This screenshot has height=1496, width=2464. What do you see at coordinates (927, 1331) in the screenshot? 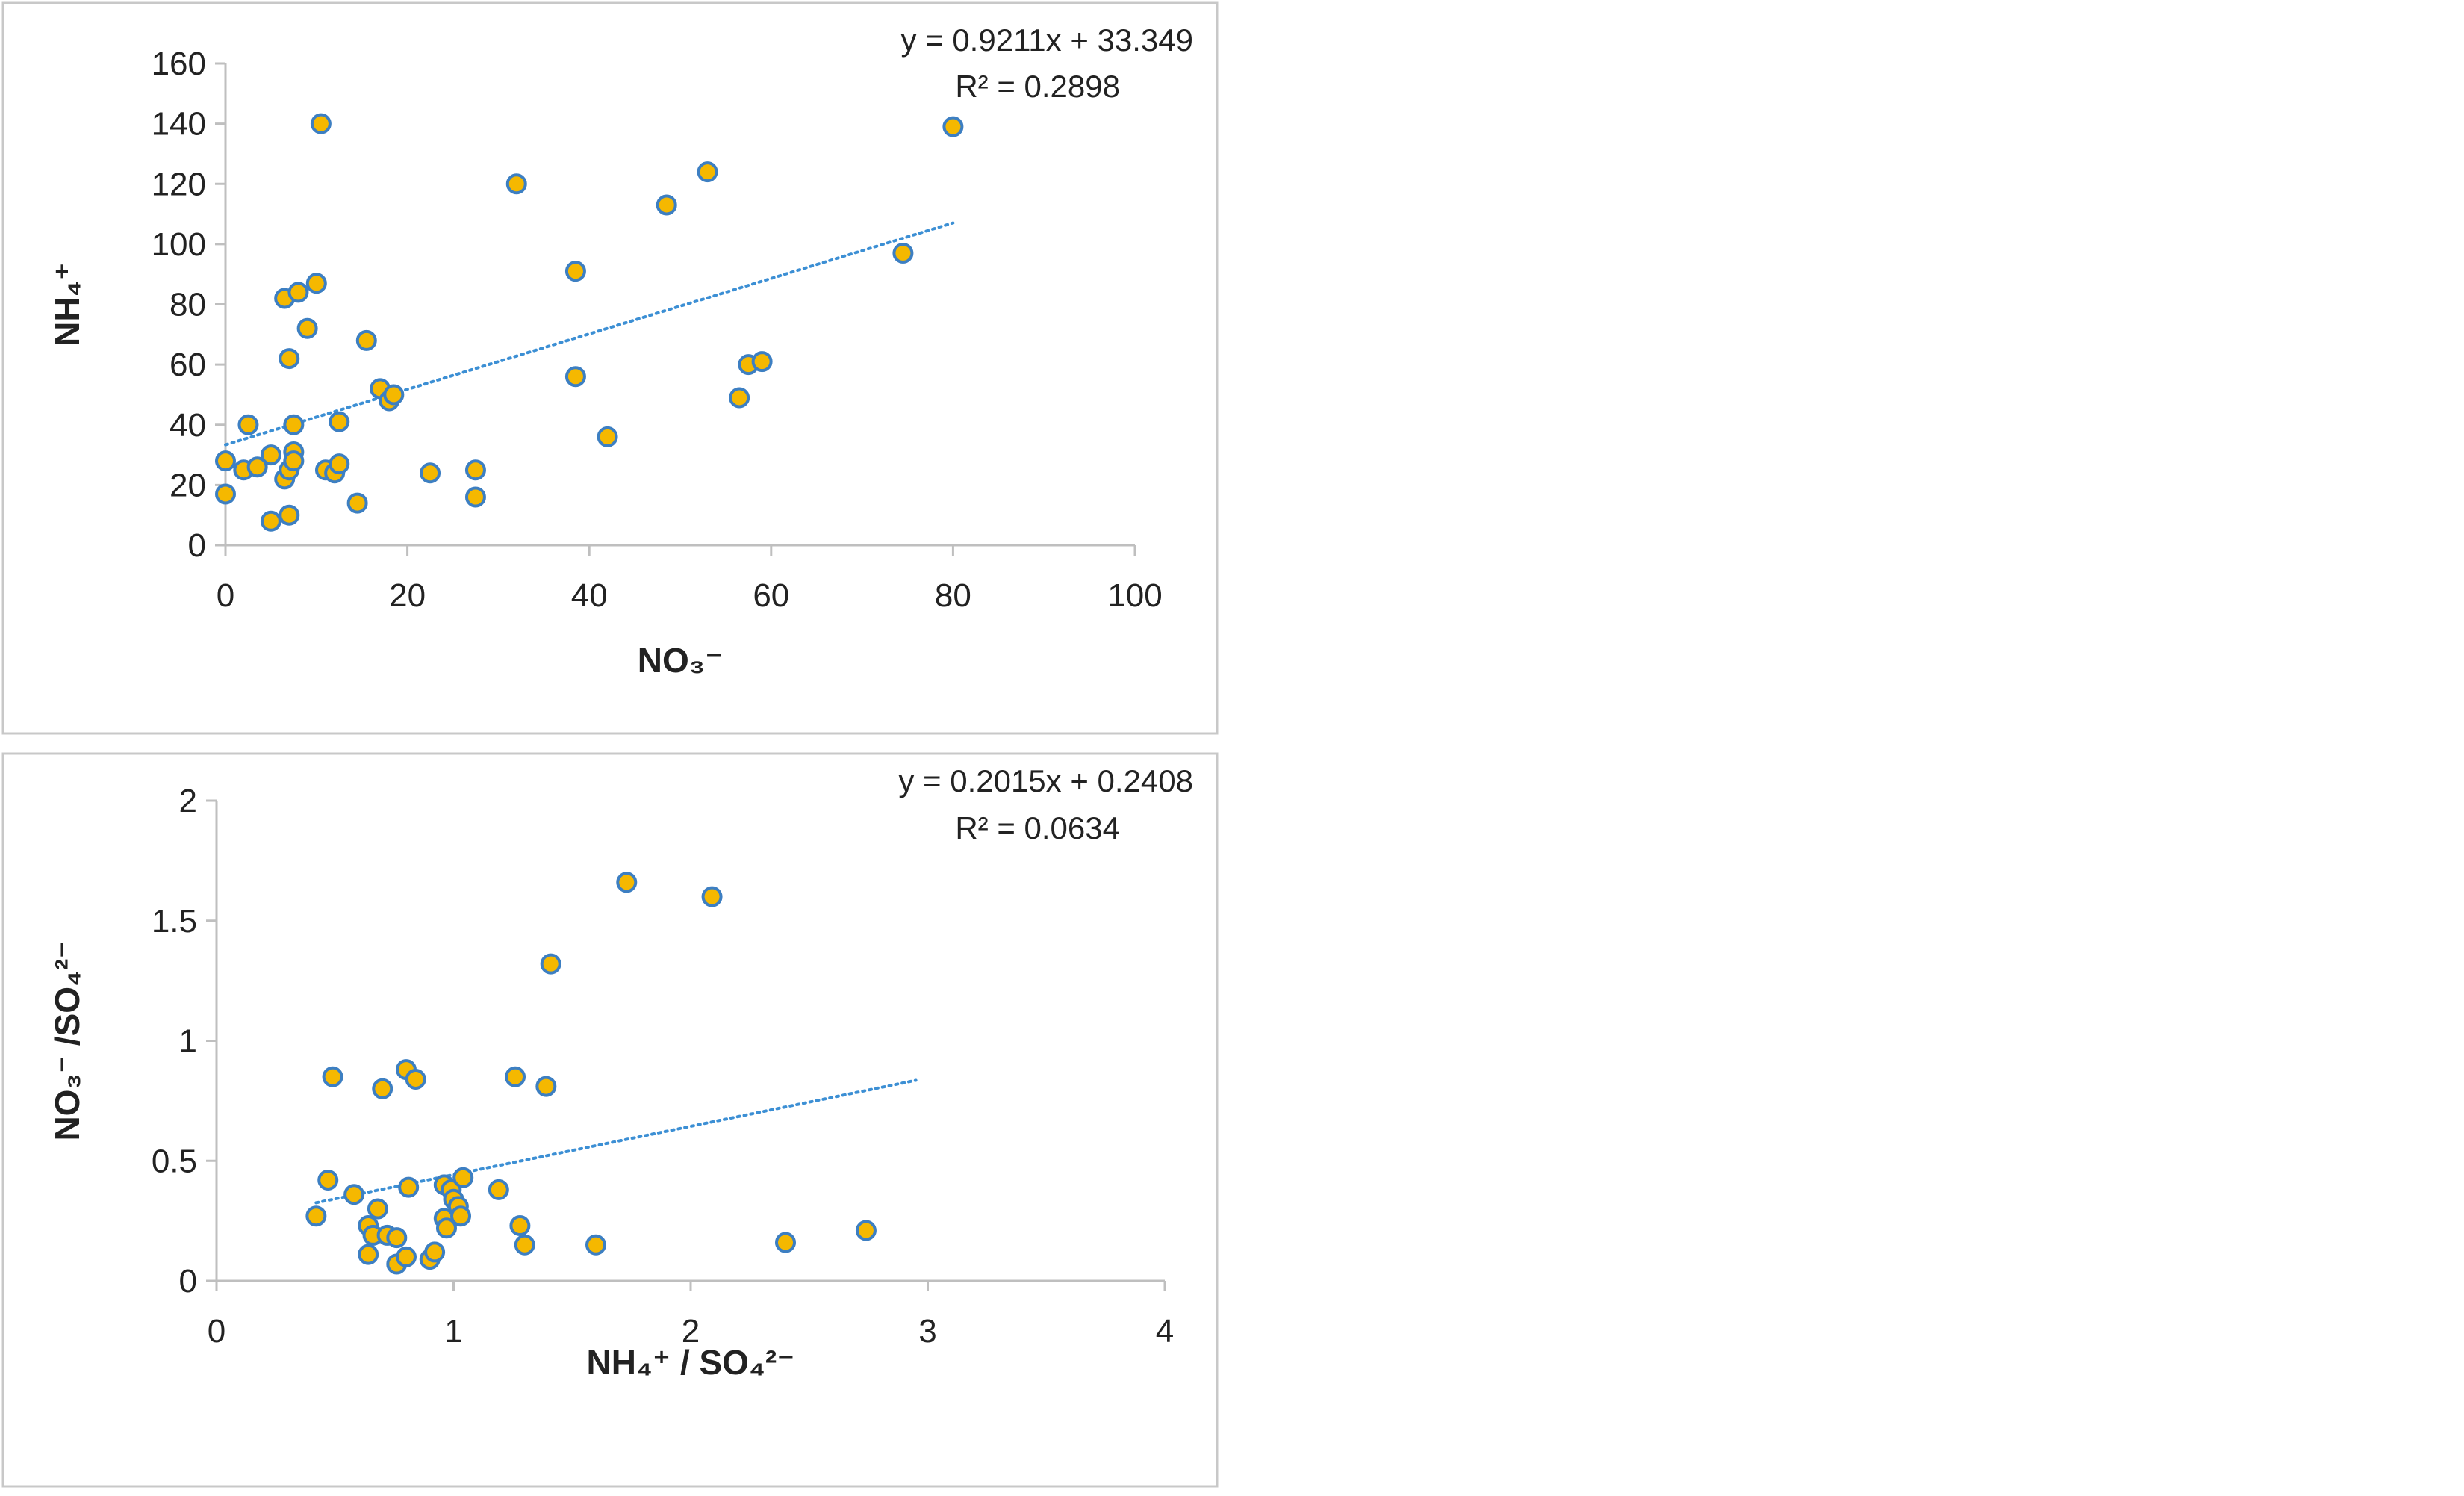
I see `x-tick-label: 3` at bounding box center [927, 1331].